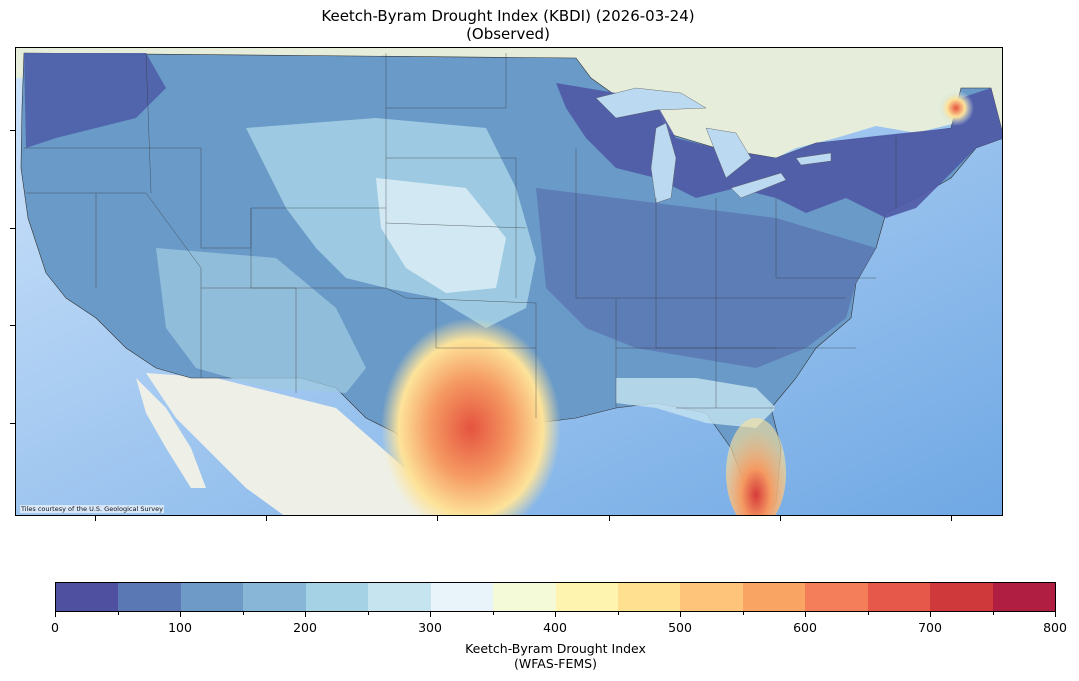 Image resolution: width=1079 pixels, height=681 pixels. Describe the element at coordinates (555, 663) in the screenshot. I see `colorbar-title-line-2: (WFAS-FEMS)` at that location.